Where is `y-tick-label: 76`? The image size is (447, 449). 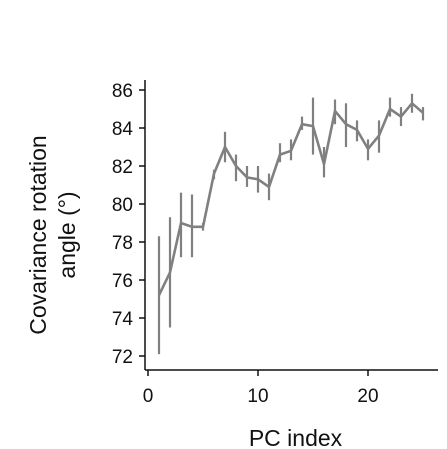 y-tick-label: 76 is located at coordinates (122, 281).